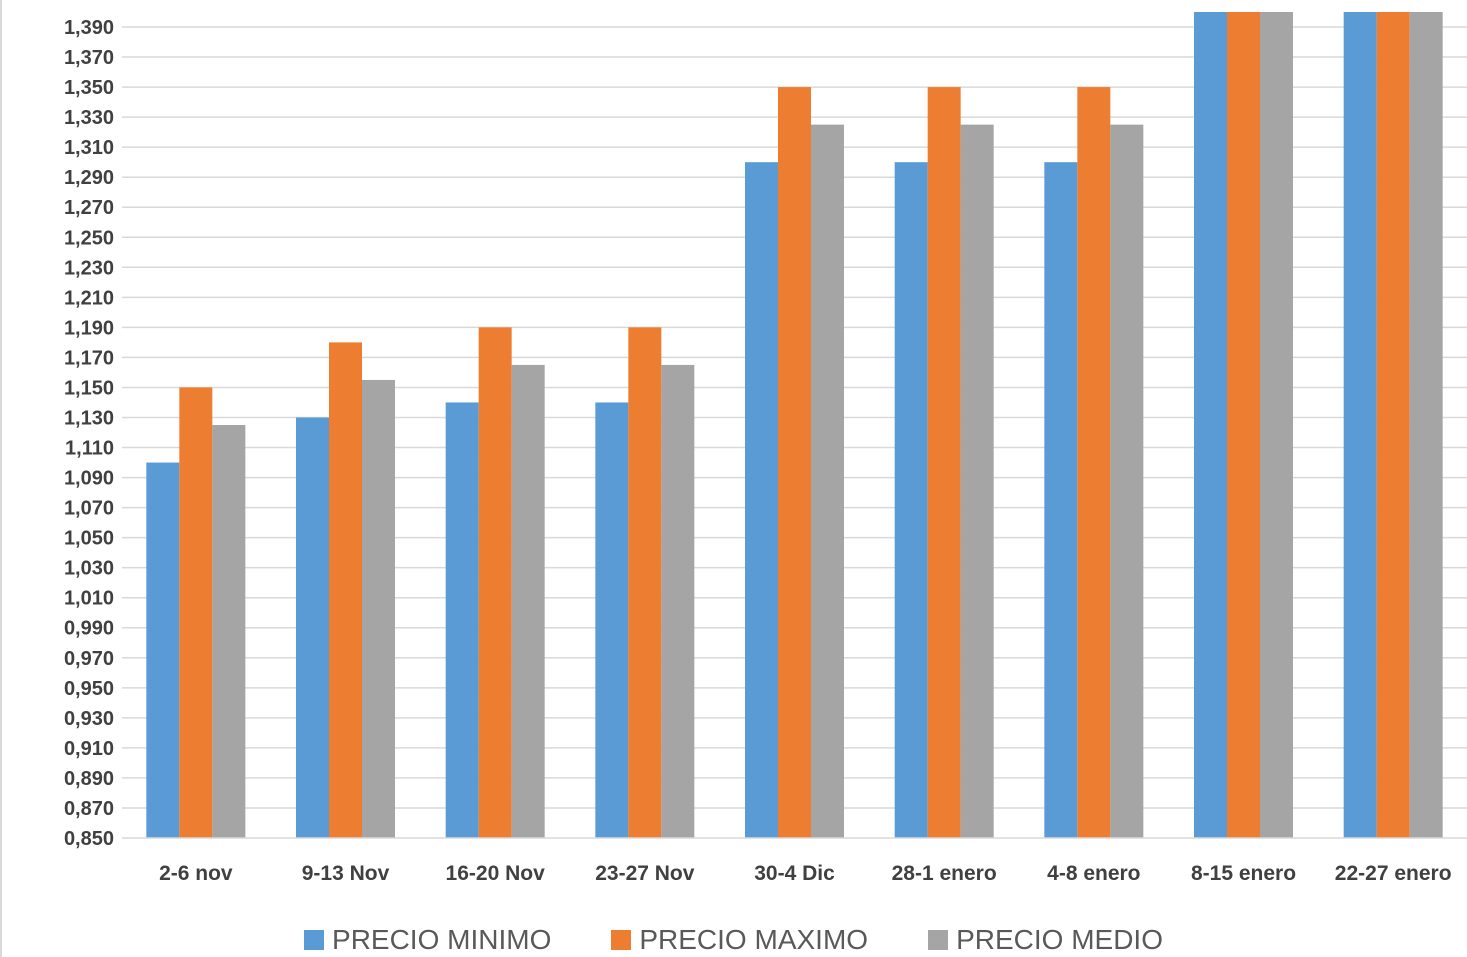 This screenshot has height=957, width=1467. What do you see at coordinates (196, 873) in the screenshot?
I see `x-category-label: 2-6 nov` at bounding box center [196, 873].